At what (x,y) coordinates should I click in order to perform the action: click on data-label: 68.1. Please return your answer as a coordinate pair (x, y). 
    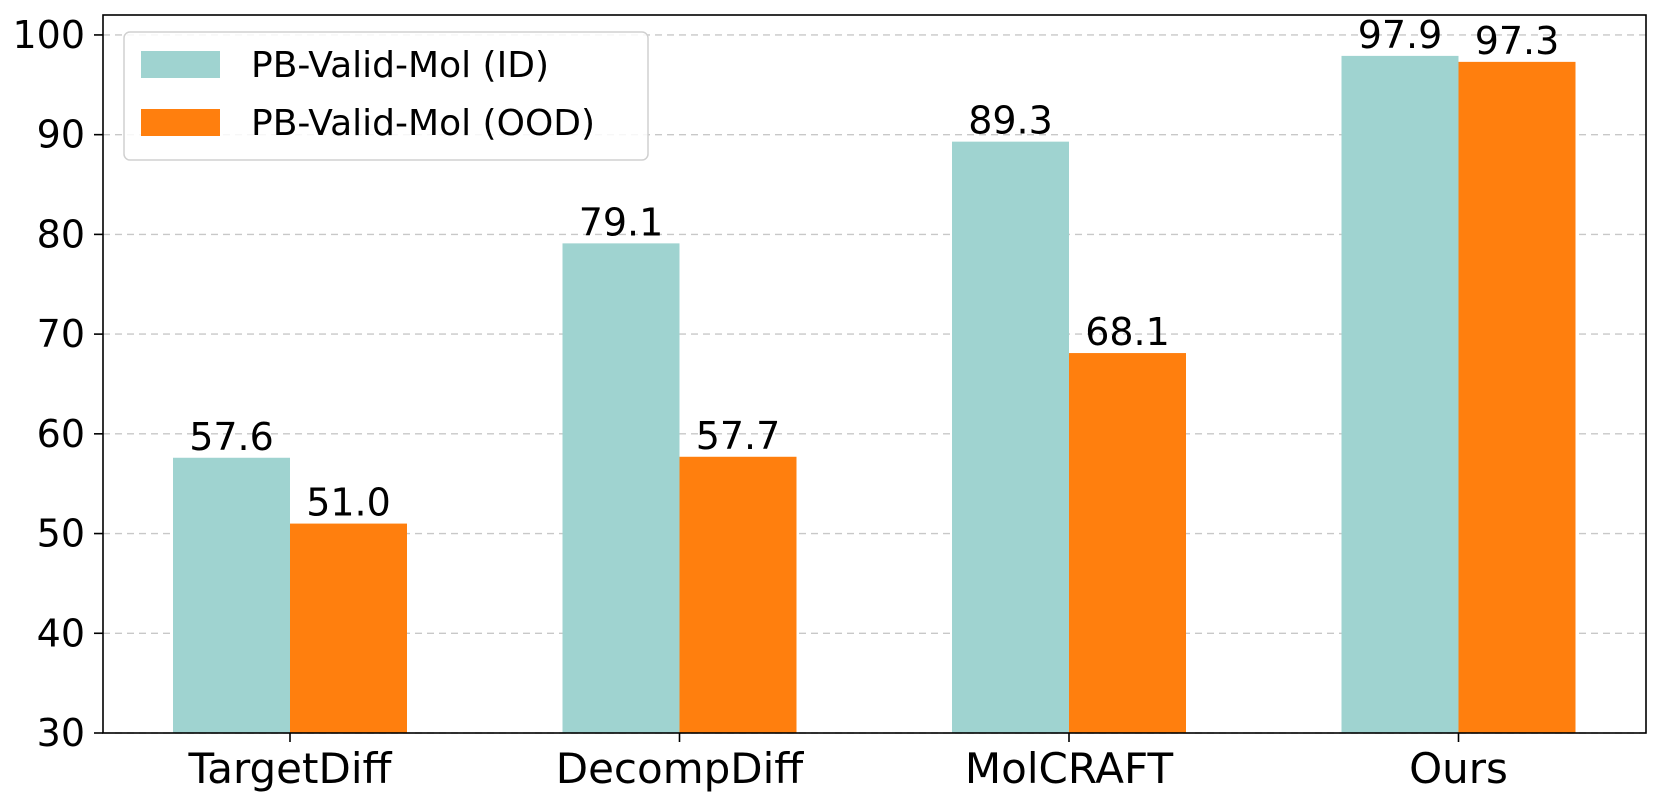
    Looking at the image, I should click on (1127, 332).